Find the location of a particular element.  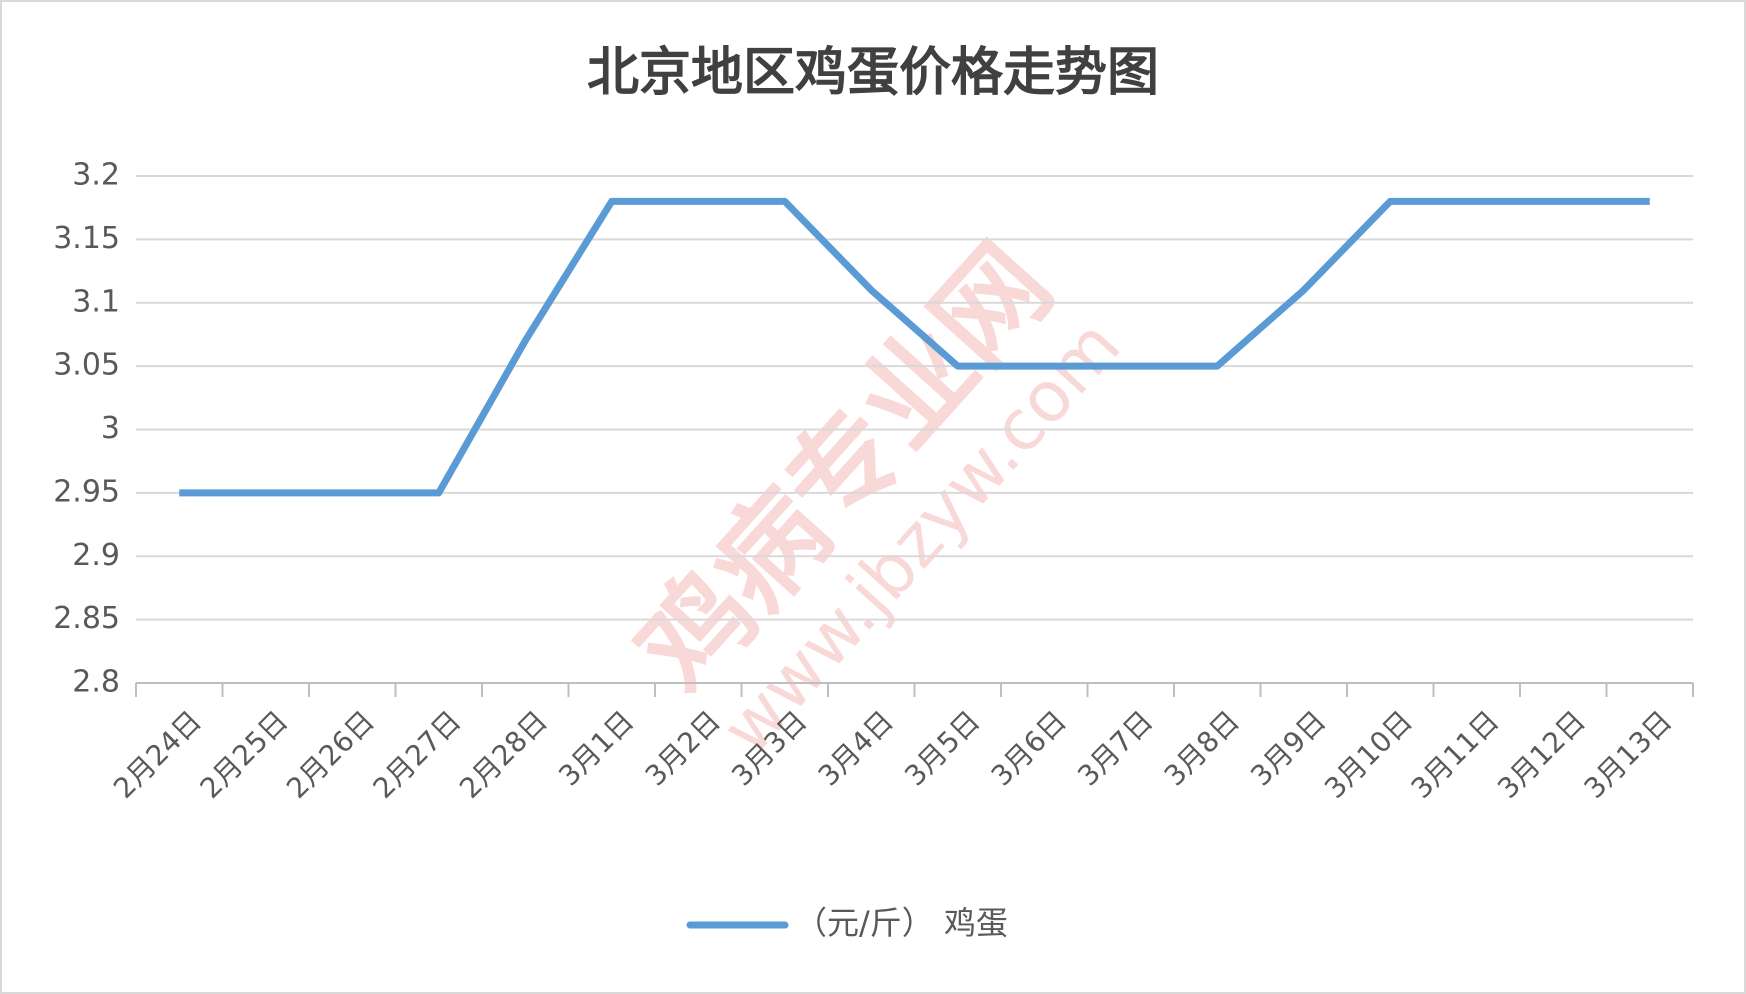

y-tick-label: 3.1 is located at coordinates (96, 301).